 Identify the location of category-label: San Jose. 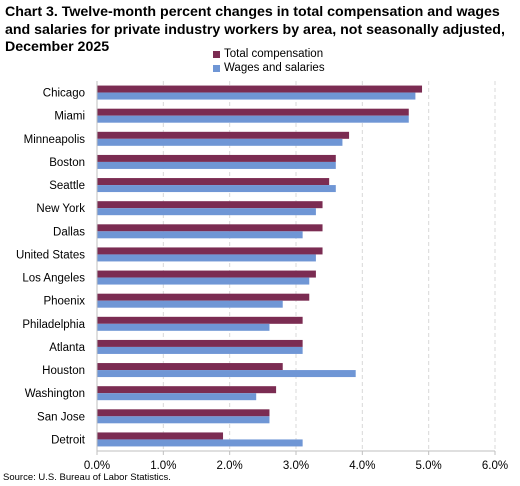
(61, 417).